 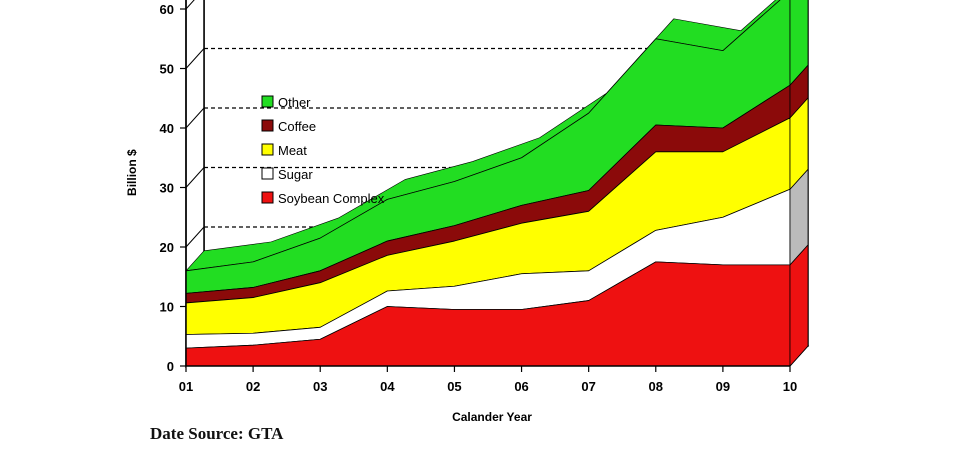 I want to click on legend-label: Soybean Complex, so click(x=331, y=198).